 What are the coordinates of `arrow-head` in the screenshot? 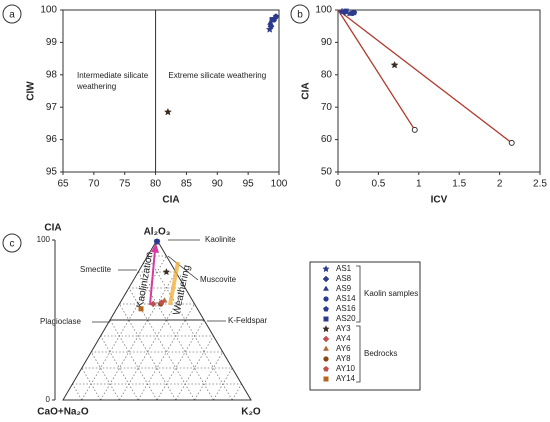 It's located at (155, 248).